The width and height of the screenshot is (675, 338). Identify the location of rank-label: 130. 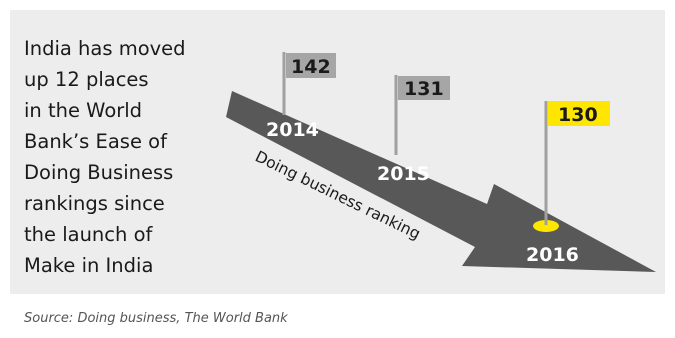
(578, 115).